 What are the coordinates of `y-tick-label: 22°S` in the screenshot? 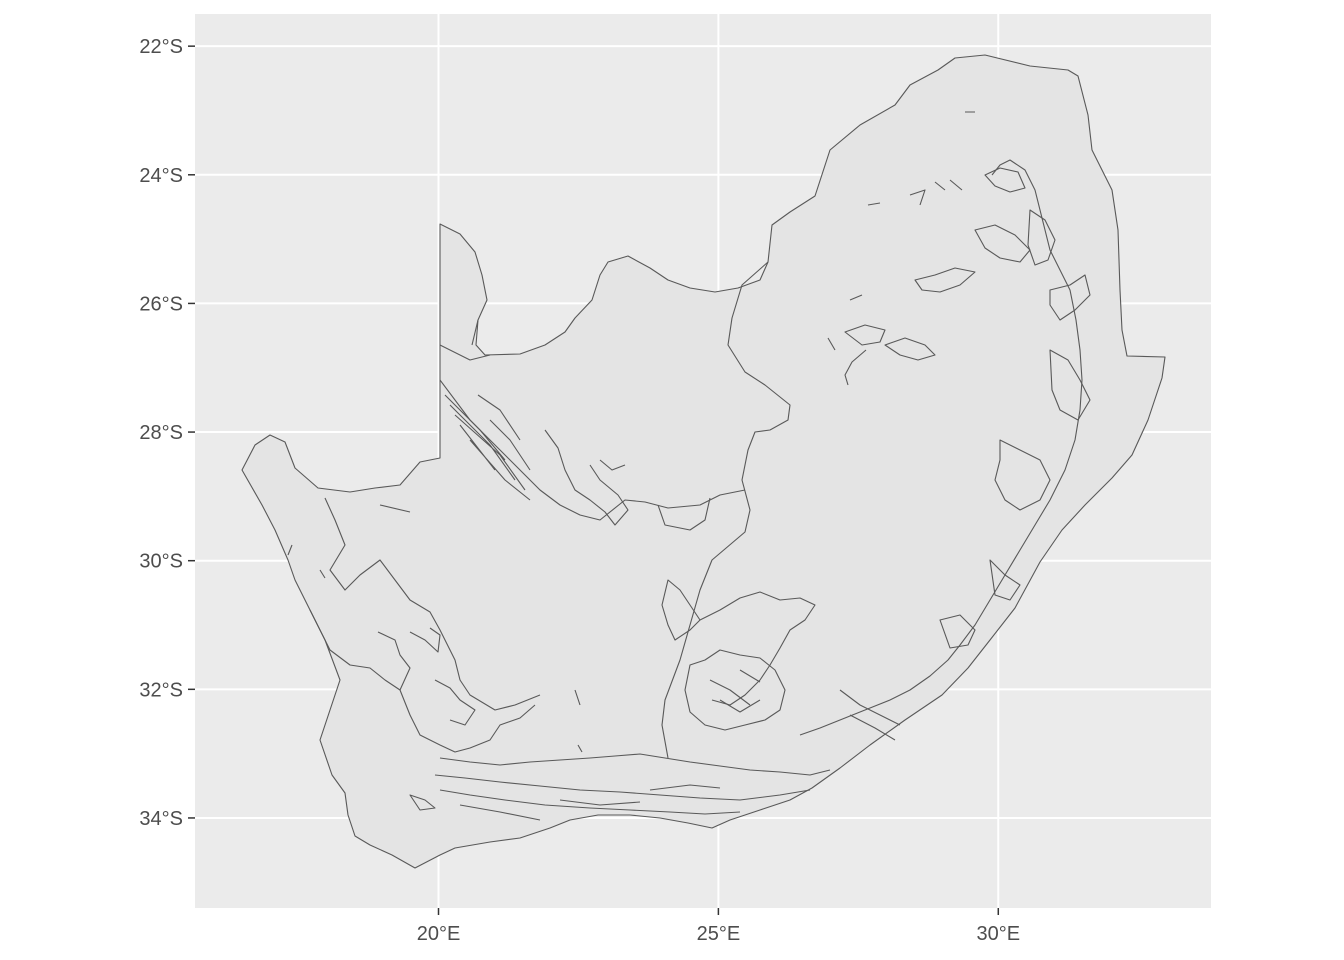 It's located at (161, 47).